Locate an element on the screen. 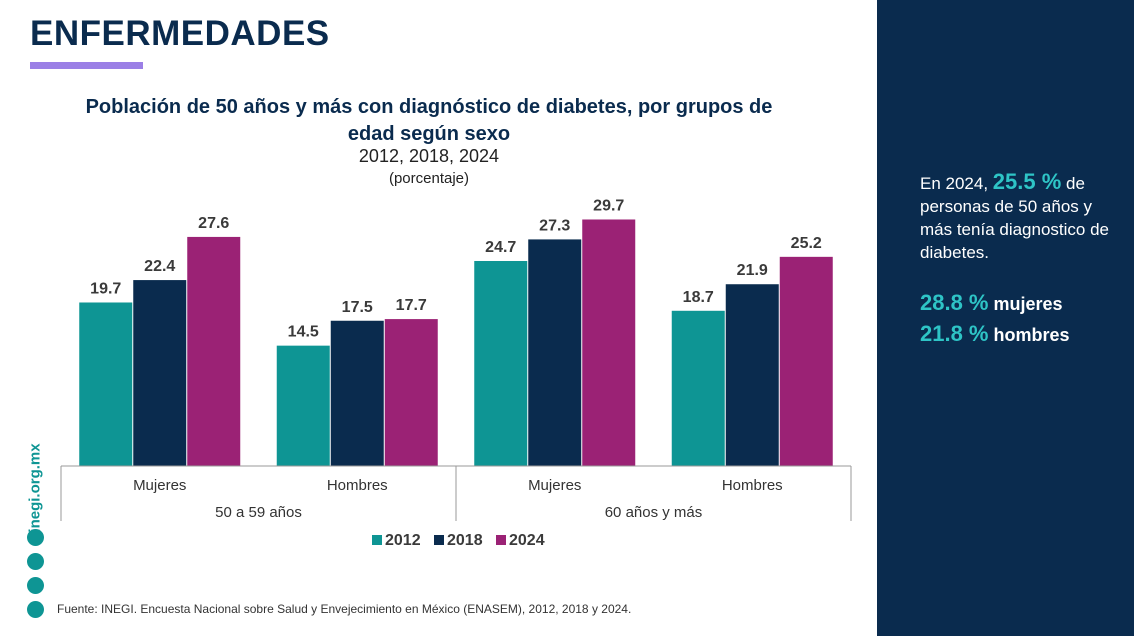 The height and width of the screenshot is (636, 1134). stat-label: hombres is located at coordinates (1031, 335).